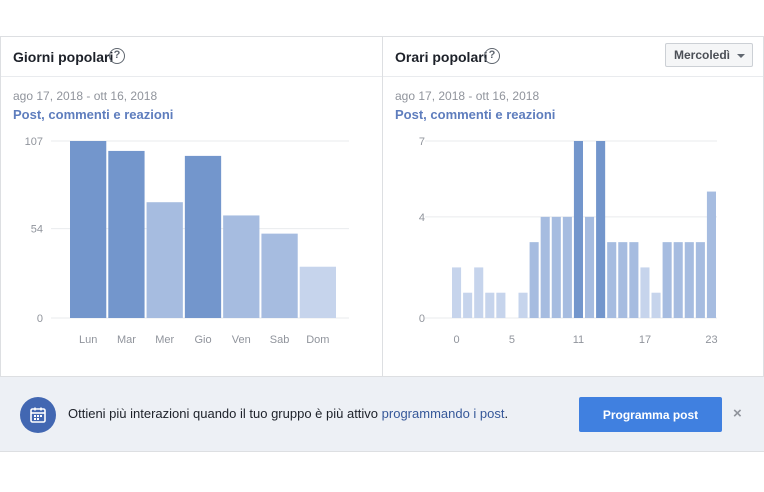  I want to click on banner-text-end: ., so click(506, 413).